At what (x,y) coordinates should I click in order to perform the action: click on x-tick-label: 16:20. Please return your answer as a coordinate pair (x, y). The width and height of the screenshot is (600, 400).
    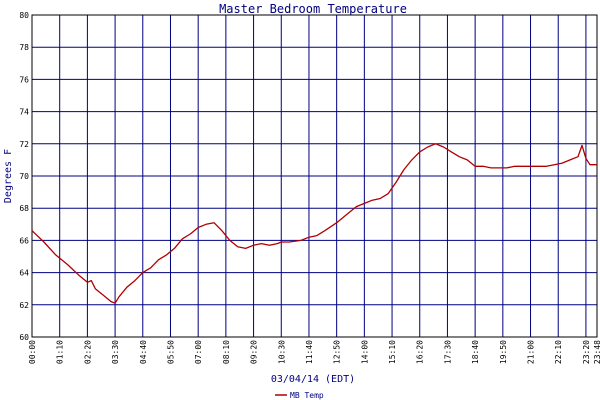
    Looking at the image, I should click on (420, 352).